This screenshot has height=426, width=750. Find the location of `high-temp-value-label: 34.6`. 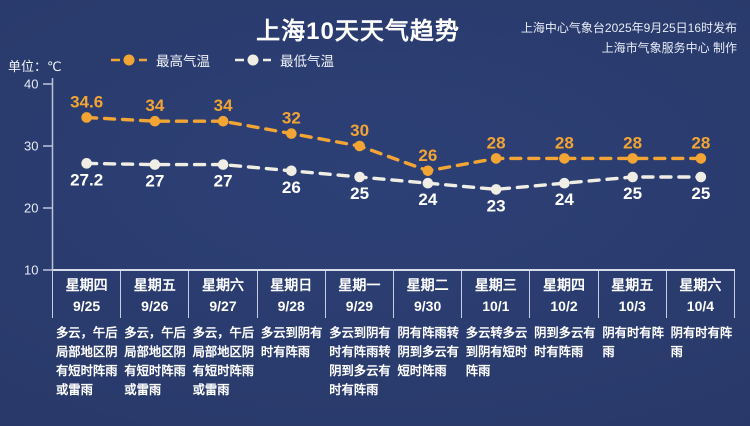

high-temp-value-label: 34.6 is located at coordinates (86, 101).